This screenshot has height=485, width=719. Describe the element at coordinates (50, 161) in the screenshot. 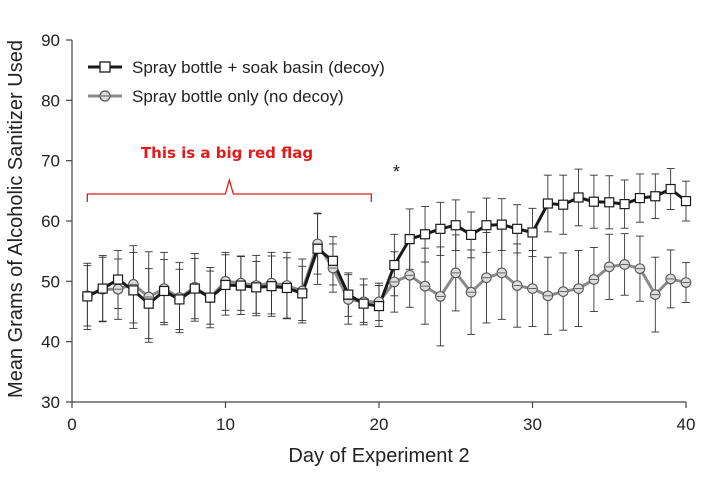

I see `y-tick-label: 70` at that location.